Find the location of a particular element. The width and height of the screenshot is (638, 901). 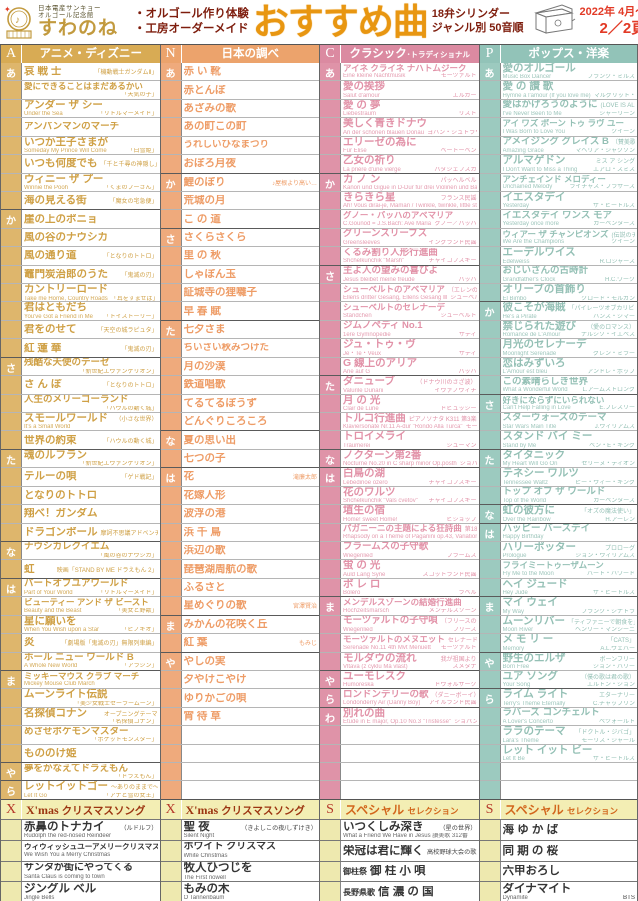

song-composer-note: チャイコフスキー is located at coordinates (452, 501).